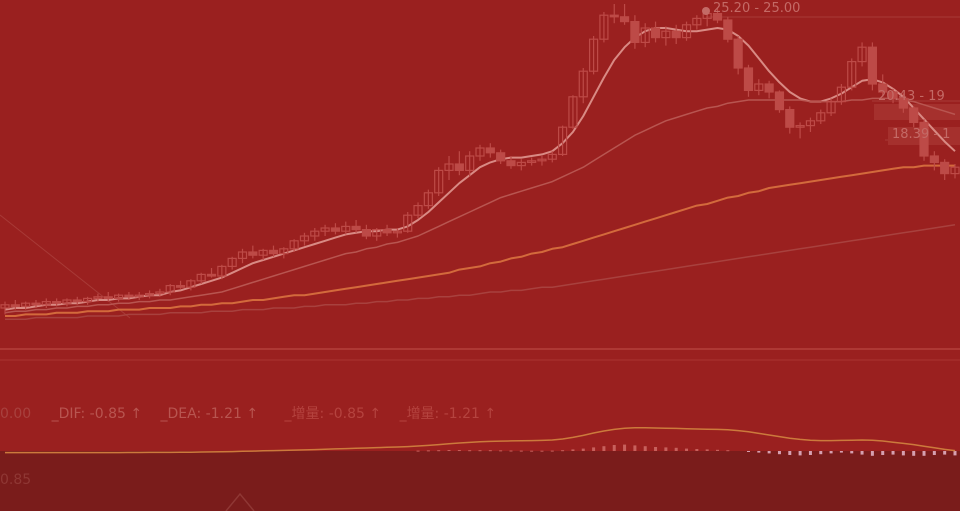 Image resolution: width=960 pixels, height=511 pixels. Describe the element at coordinates (375, 414) in the screenshot. I see `cn1-arrow: ↑` at that location.